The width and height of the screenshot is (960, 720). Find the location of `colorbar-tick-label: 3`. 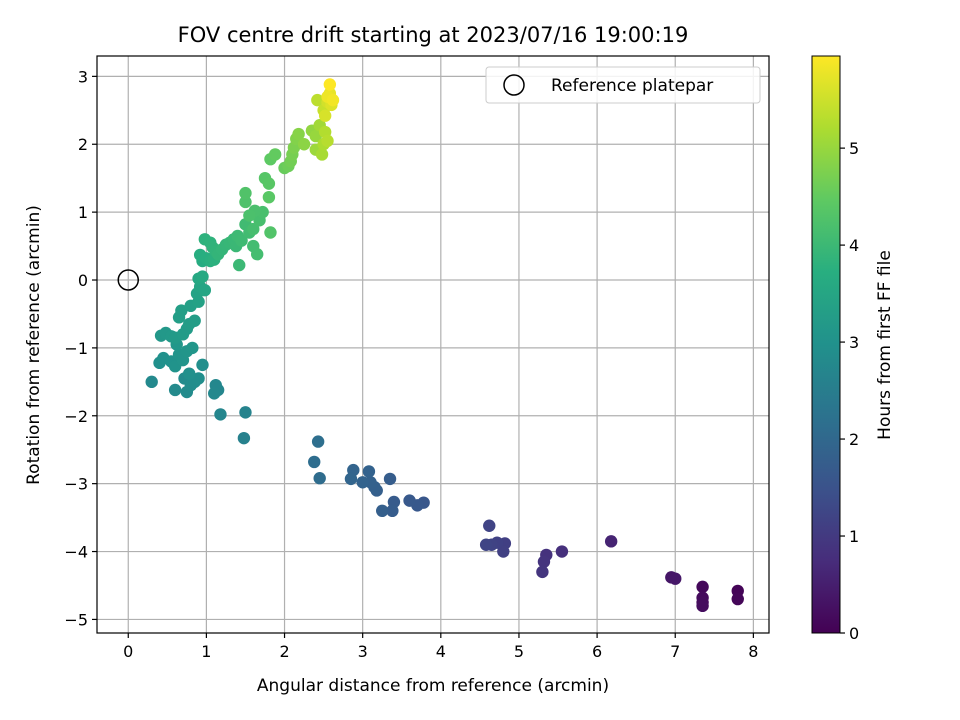

colorbar-tick-label: 3 is located at coordinates (854, 342).